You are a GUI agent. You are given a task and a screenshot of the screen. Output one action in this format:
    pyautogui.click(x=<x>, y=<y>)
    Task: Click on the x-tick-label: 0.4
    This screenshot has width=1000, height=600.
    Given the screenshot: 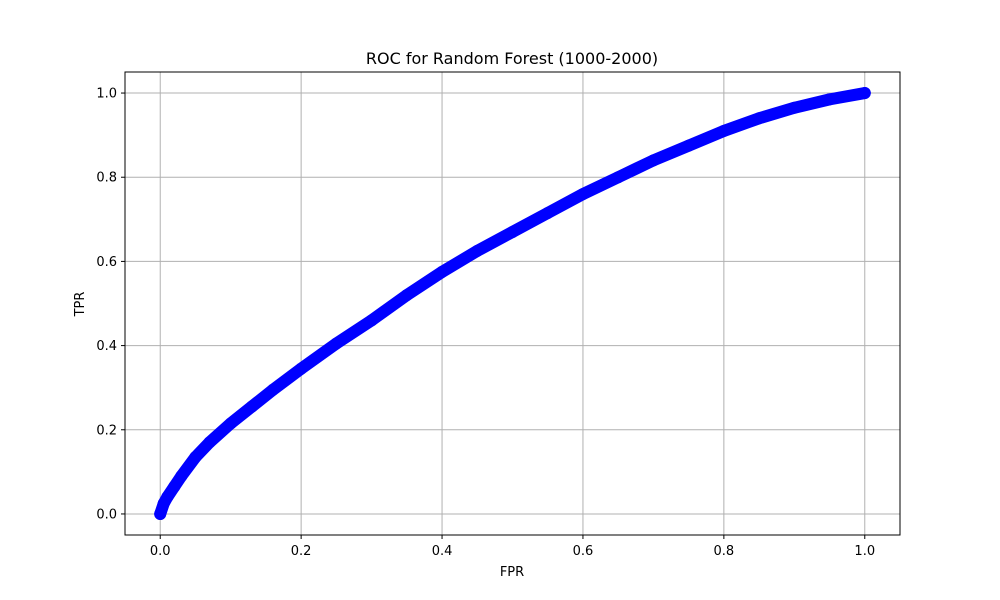 What is the action you would take?
    pyautogui.click(x=442, y=551)
    